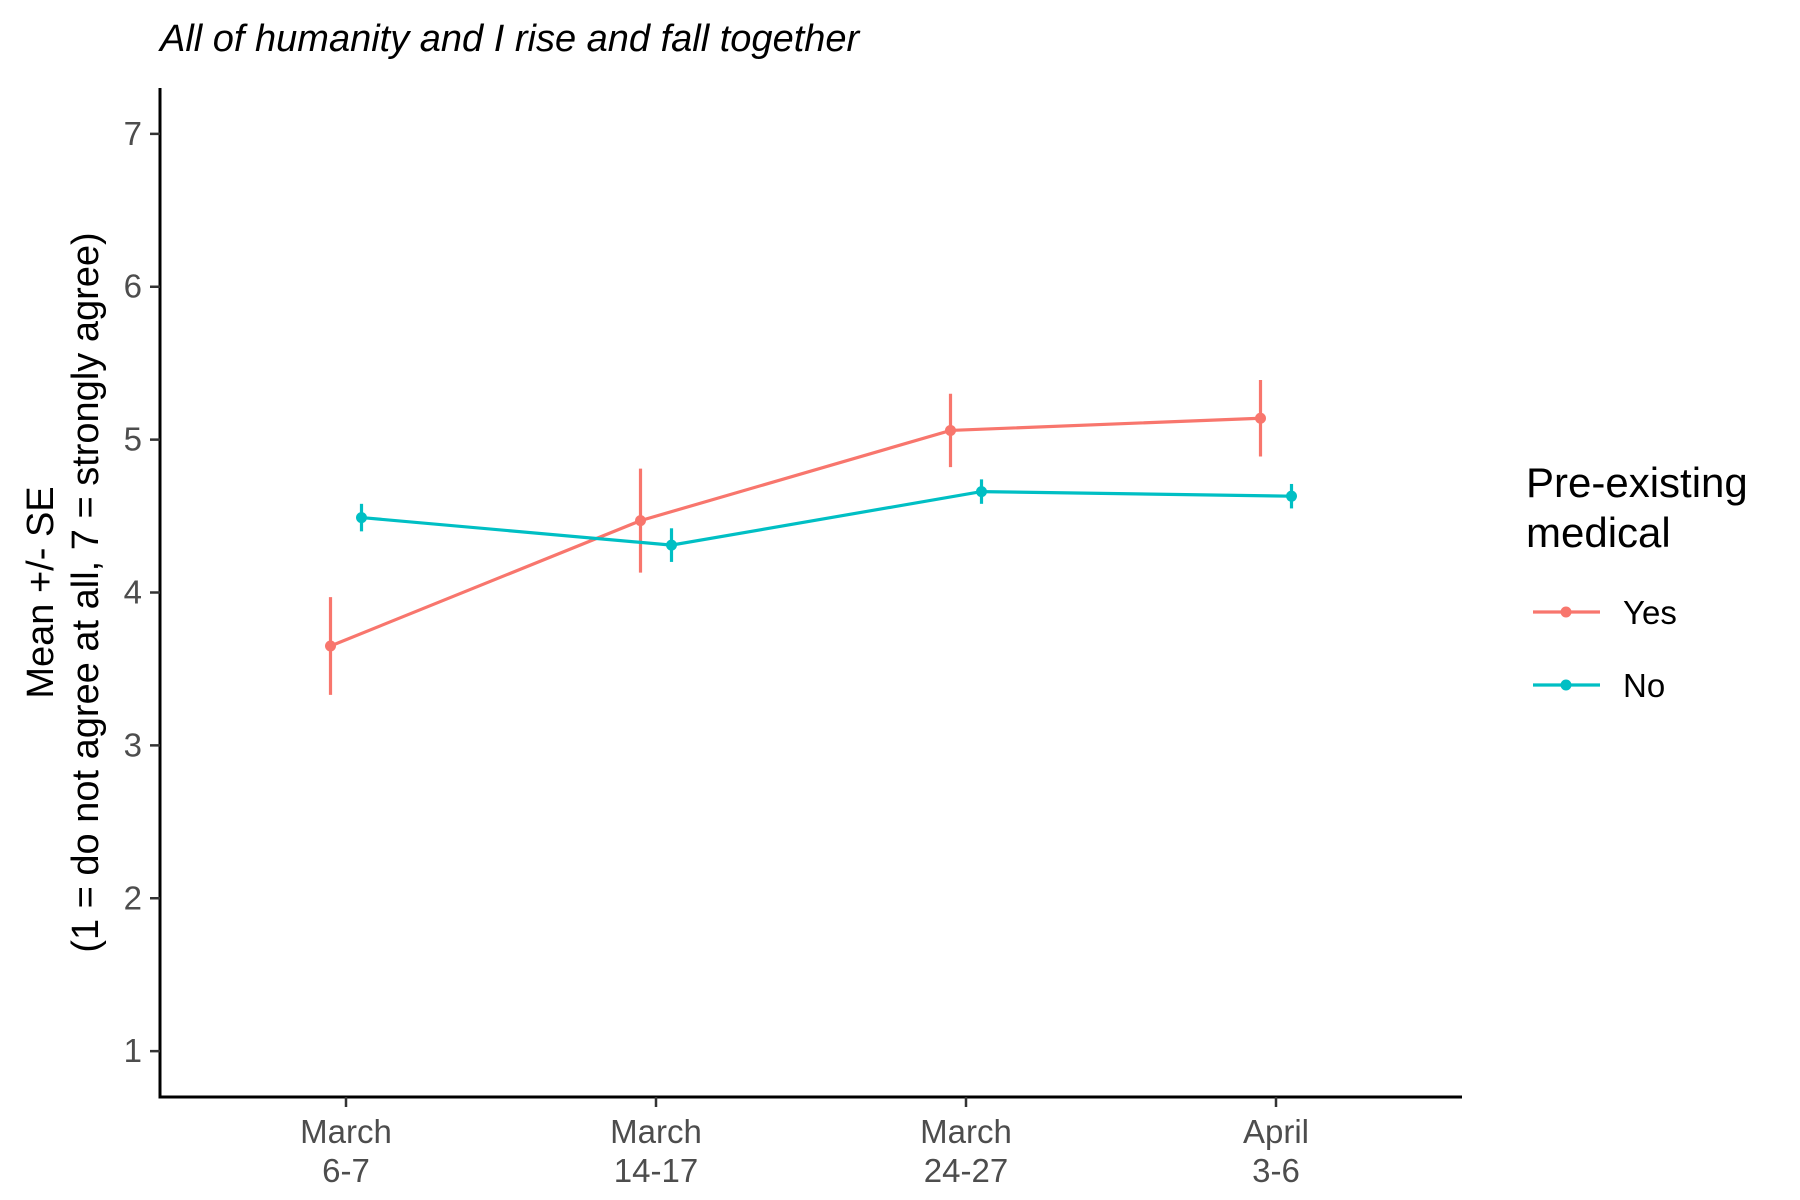 The height and width of the screenshot is (1200, 1800). What do you see at coordinates (966, 1151) in the screenshot?
I see `x-tick-label: March 24-27` at bounding box center [966, 1151].